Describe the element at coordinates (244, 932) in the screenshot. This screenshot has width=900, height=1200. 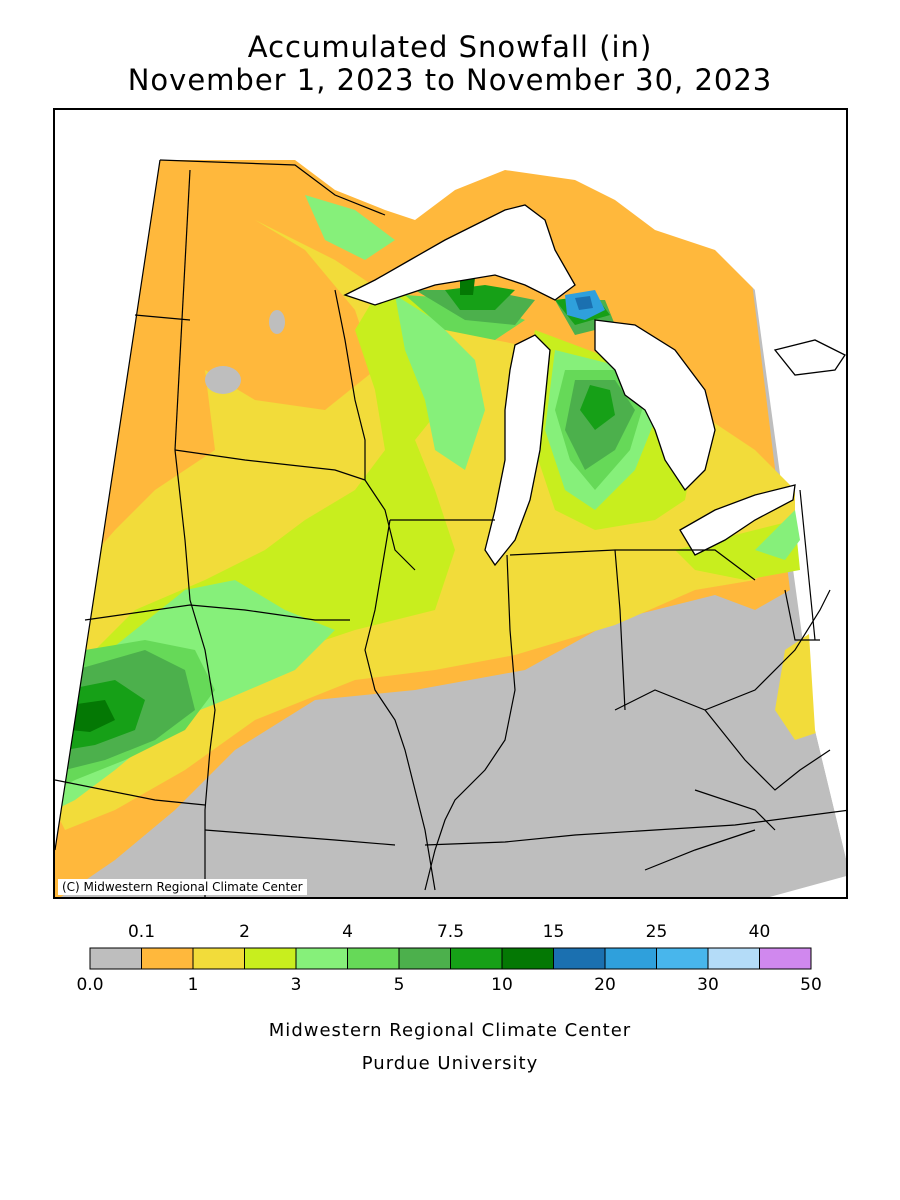
I see `legend-upper-label: 2` at that location.